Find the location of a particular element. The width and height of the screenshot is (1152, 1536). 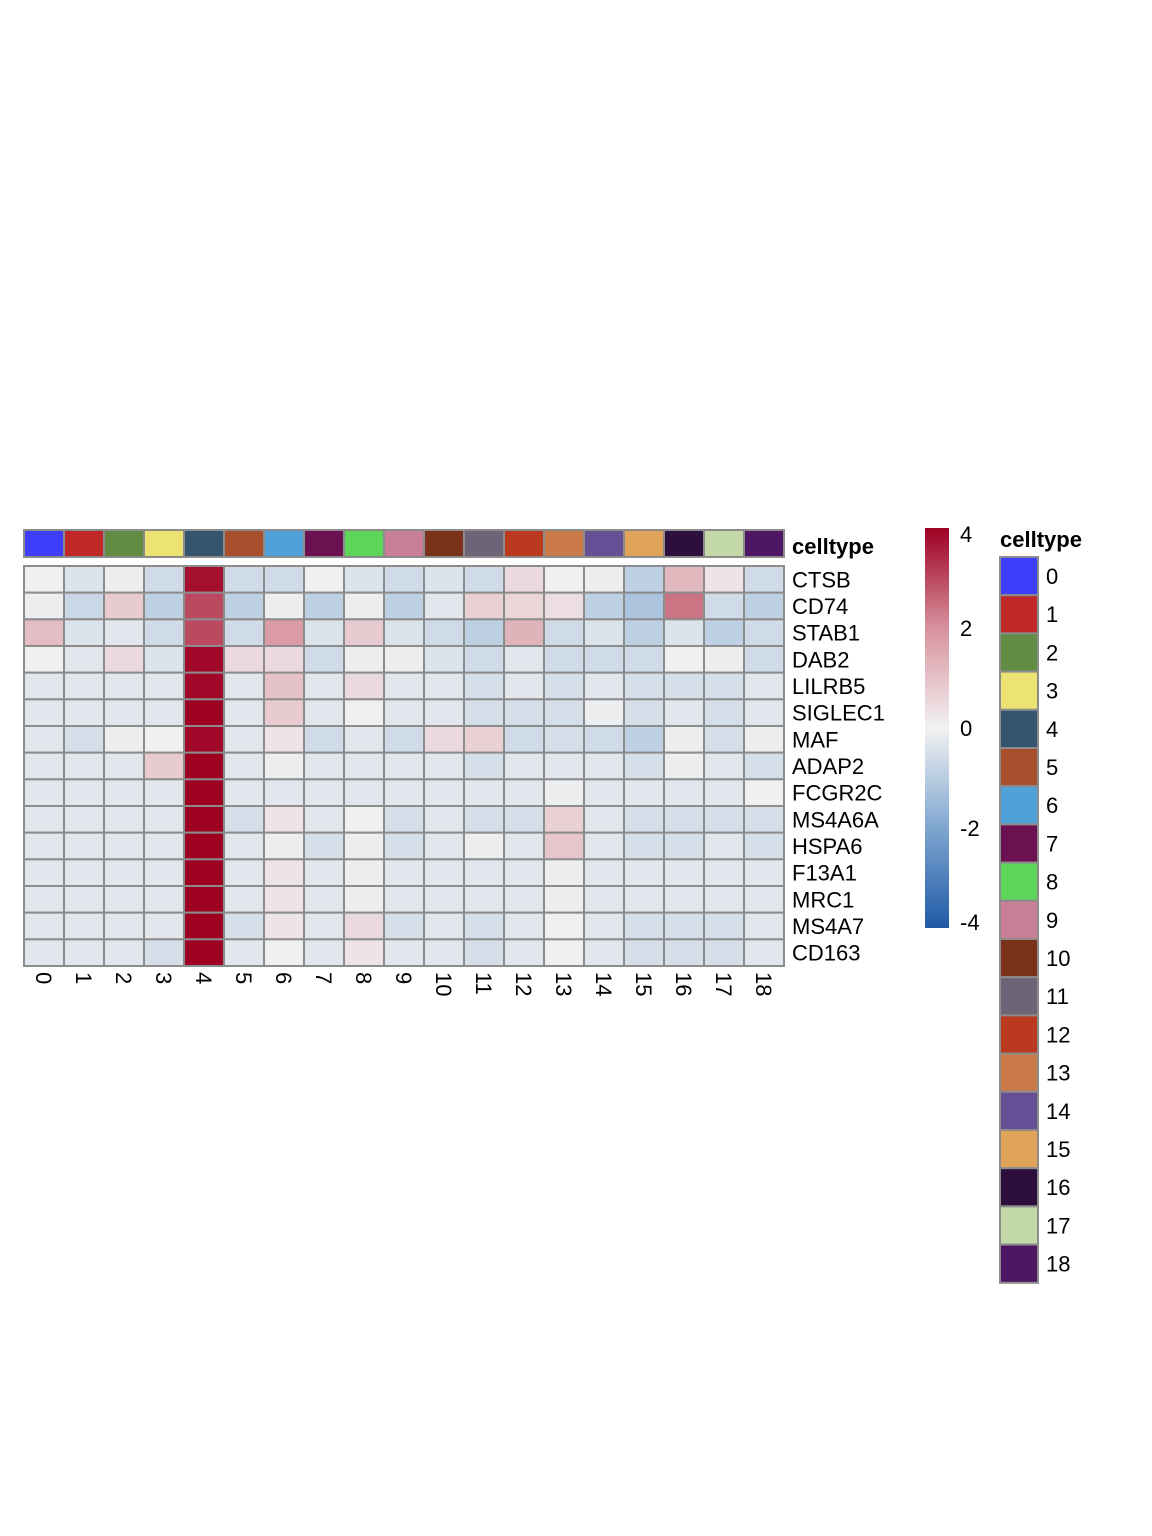

legend-label: 9 is located at coordinates (1052, 920).